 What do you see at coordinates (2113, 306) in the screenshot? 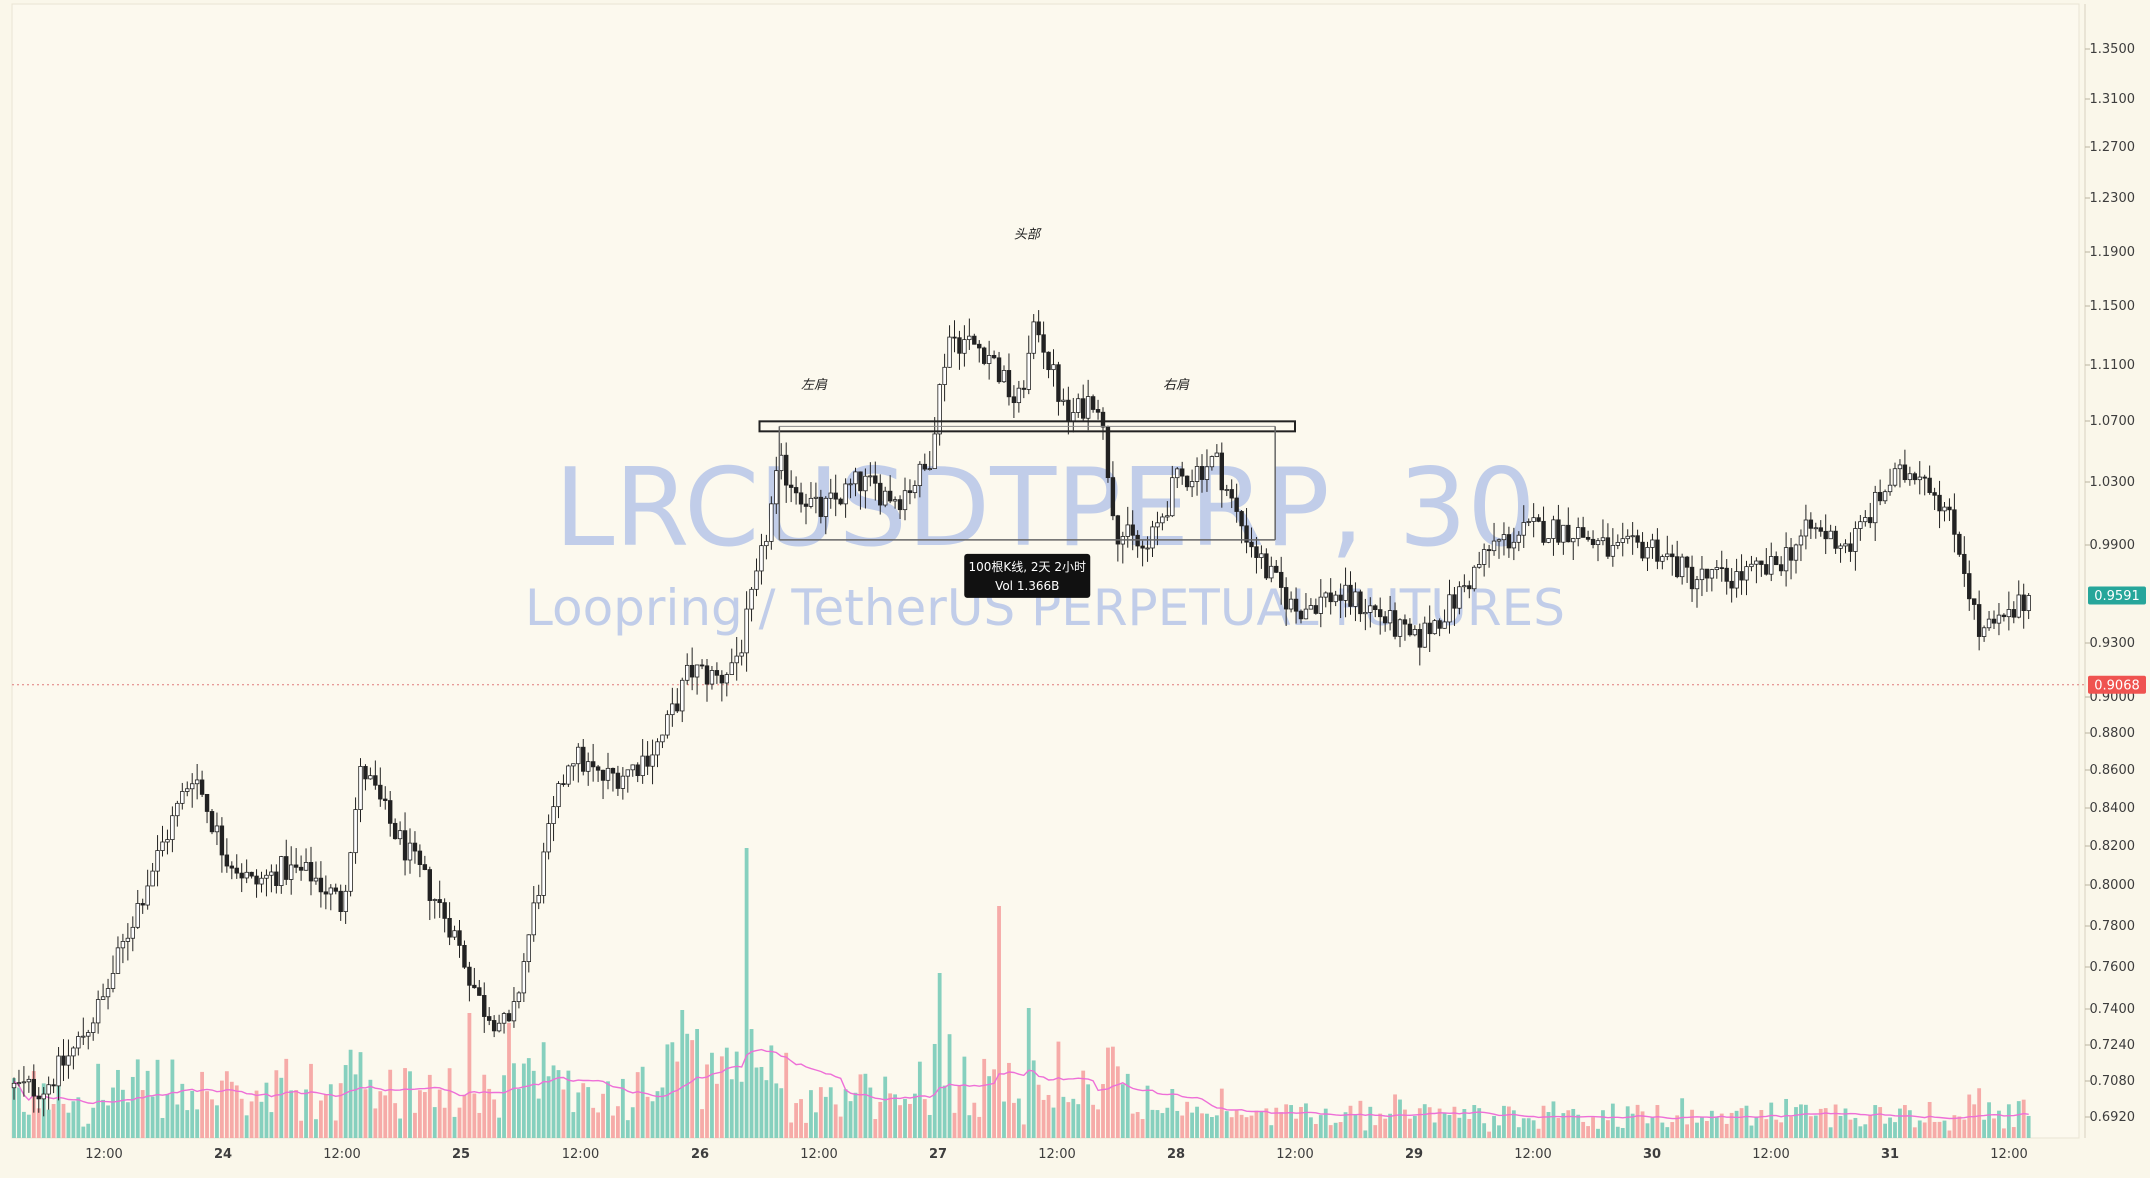
I see `y-tick-label: 1.1500` at bounding box center [2113, 306].